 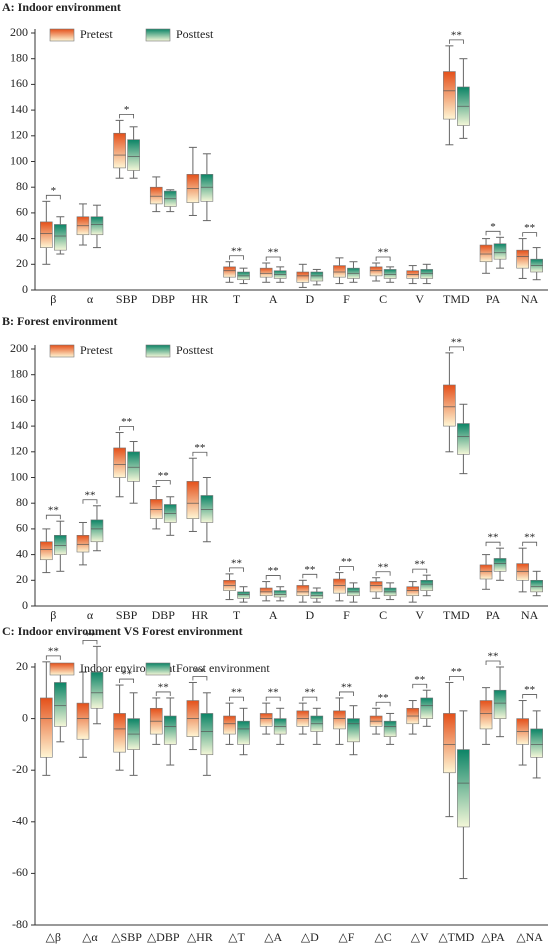 I want to click on x-tick-label: A, so click(x=273, y=615).